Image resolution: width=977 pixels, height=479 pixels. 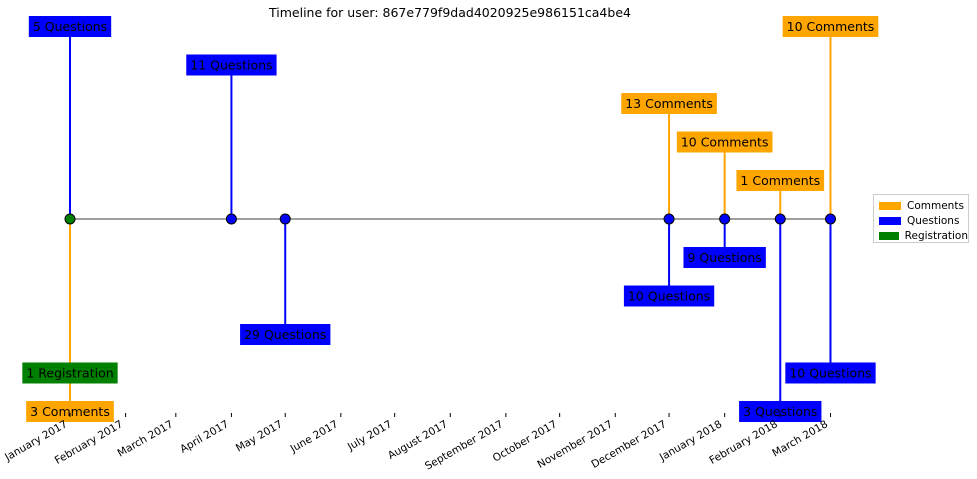 I want to click on event-label-text: 9 Questions, so click(x=724, y=257).